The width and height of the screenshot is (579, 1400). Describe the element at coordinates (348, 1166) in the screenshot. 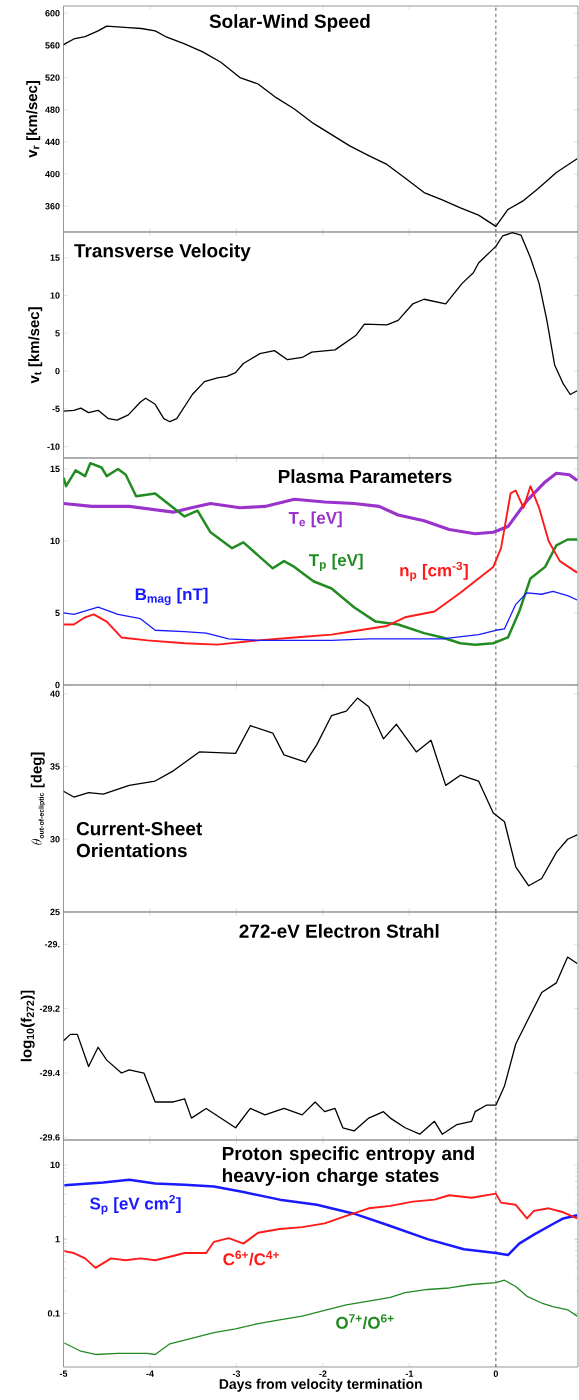

I see `text: Proton specific entropy and heavy-ion charge states` at that location.